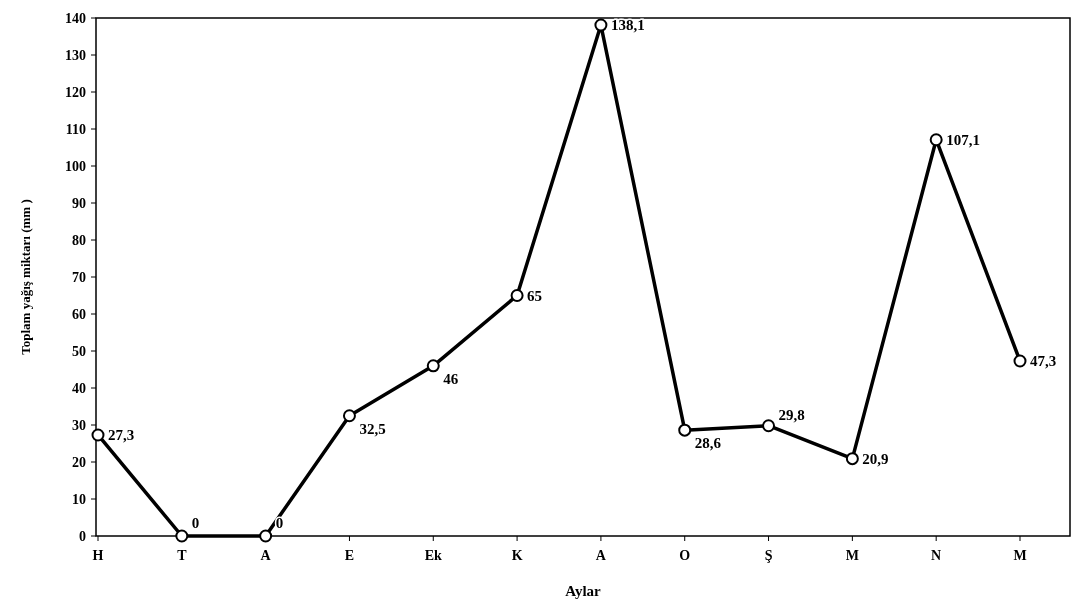  I want to click on x-tick-label: Ş, so click(768, 555).